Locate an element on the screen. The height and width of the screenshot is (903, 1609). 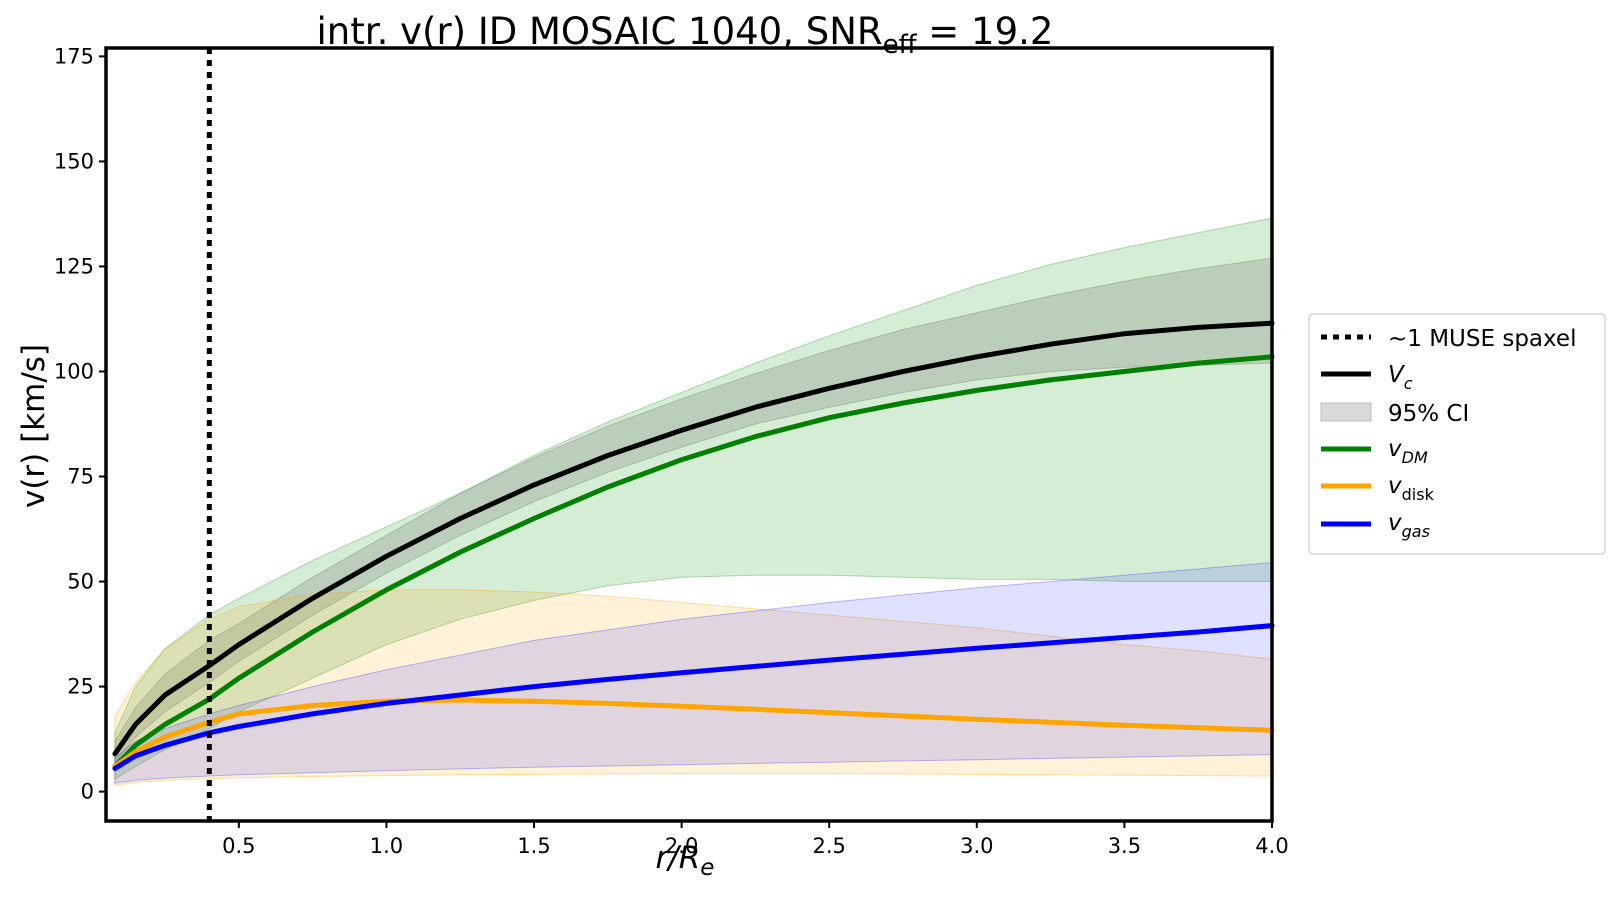
x-tick-label: 2.5 is located at coordinates (829, 846).